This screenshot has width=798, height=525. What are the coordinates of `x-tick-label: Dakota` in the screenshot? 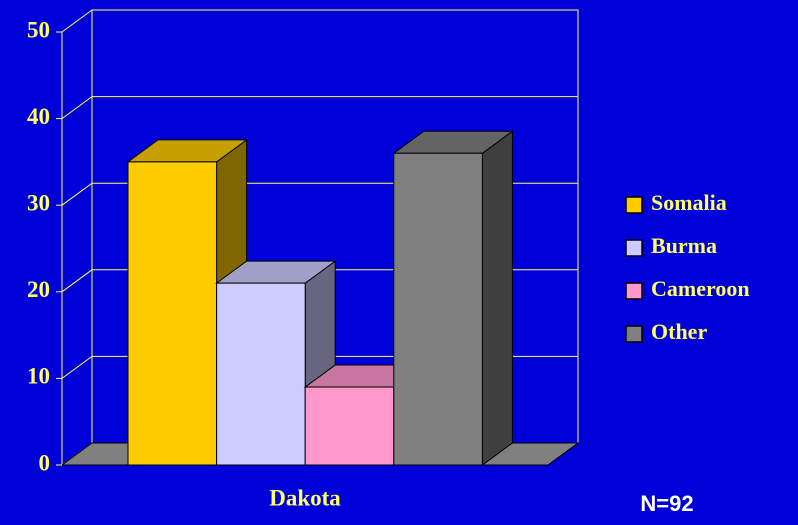 It's located at (305, 497).